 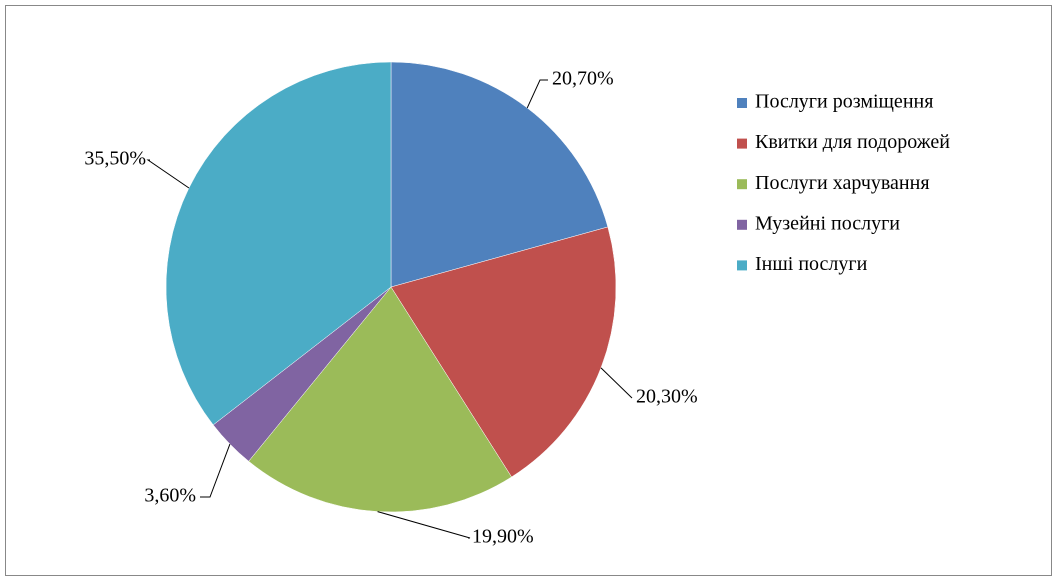 What do you see at coordinates (827, 223) in the screenshot?
I see `legend-label: Музейні послуги` at bounding box center [827, 223].